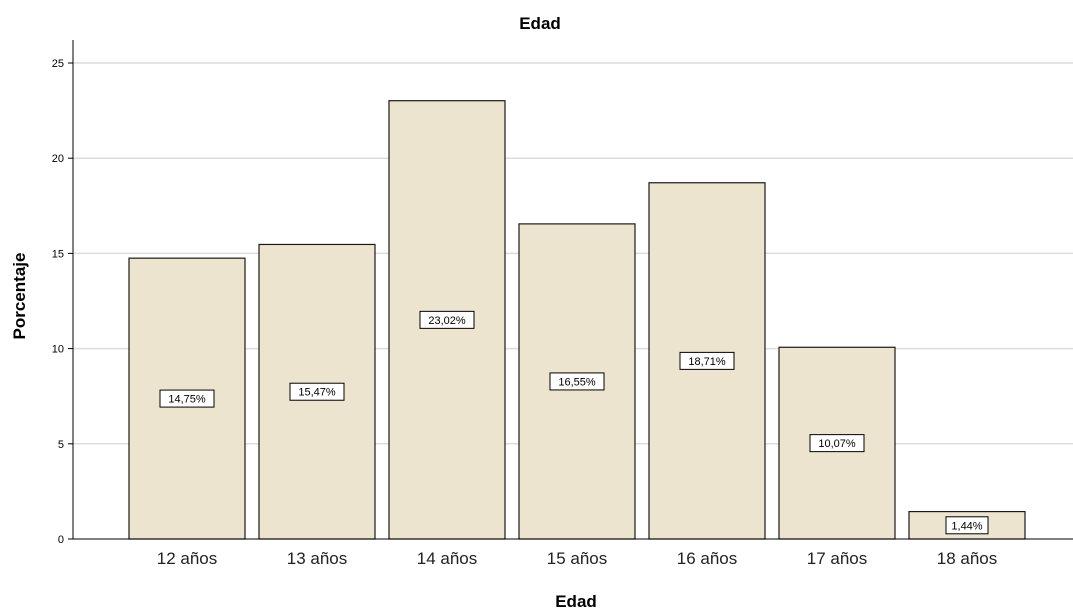  What do you see at coordinates (58, 350) in the screenshot?
I see `y-tick-label: 10` at bounding box center [58, 350].